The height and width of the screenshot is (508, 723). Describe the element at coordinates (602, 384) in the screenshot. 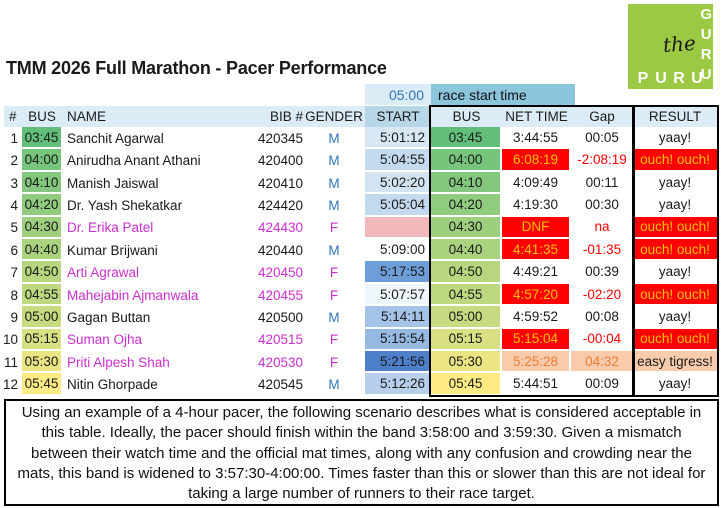

I see `cell-gap: 00:09` at that location.